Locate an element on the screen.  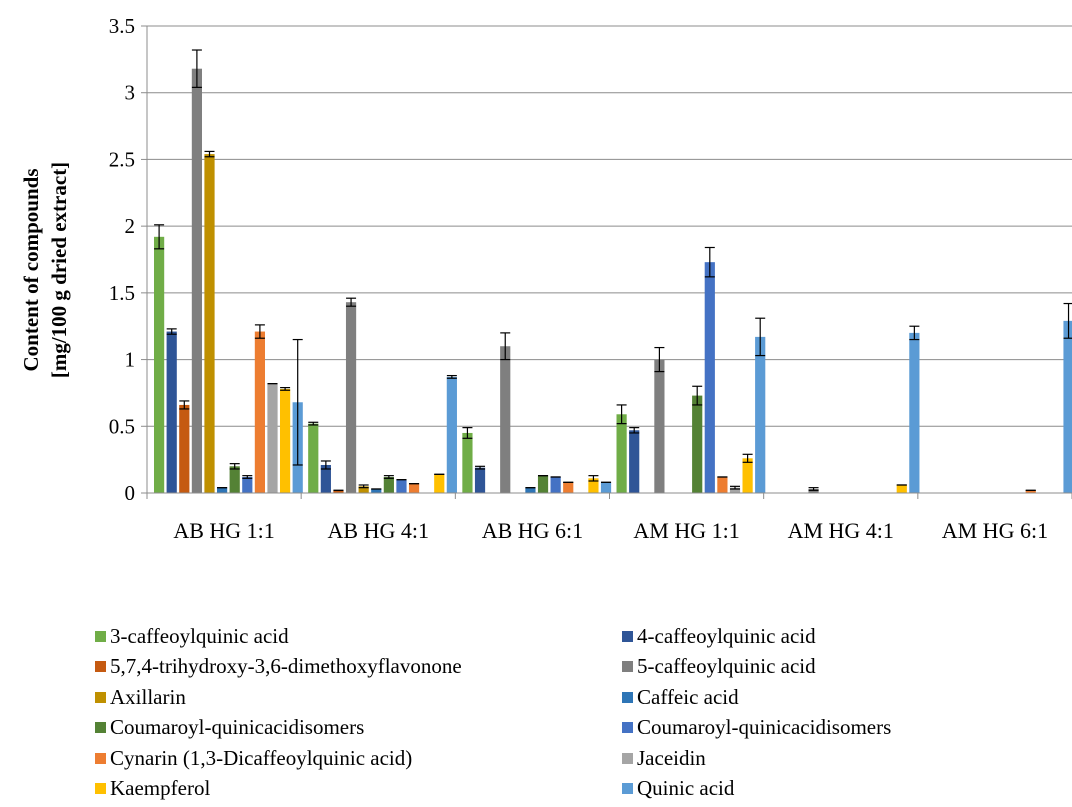
legend-label: 5-caffeoylquinic acid is located at coordinates (726, 666).